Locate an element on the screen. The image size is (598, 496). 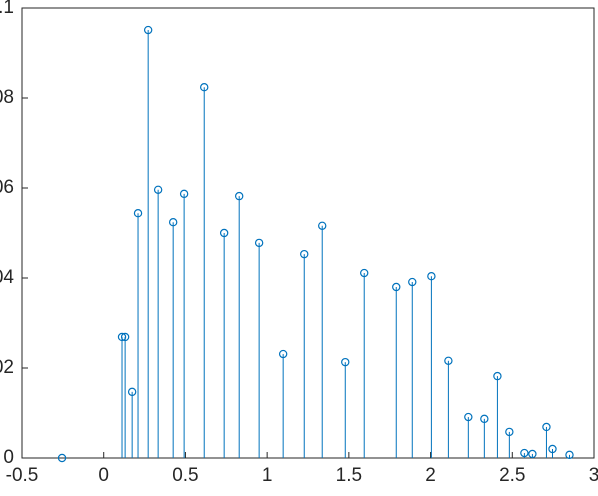
y-tick-label: 0.08 is located at coordinates (7, 97).